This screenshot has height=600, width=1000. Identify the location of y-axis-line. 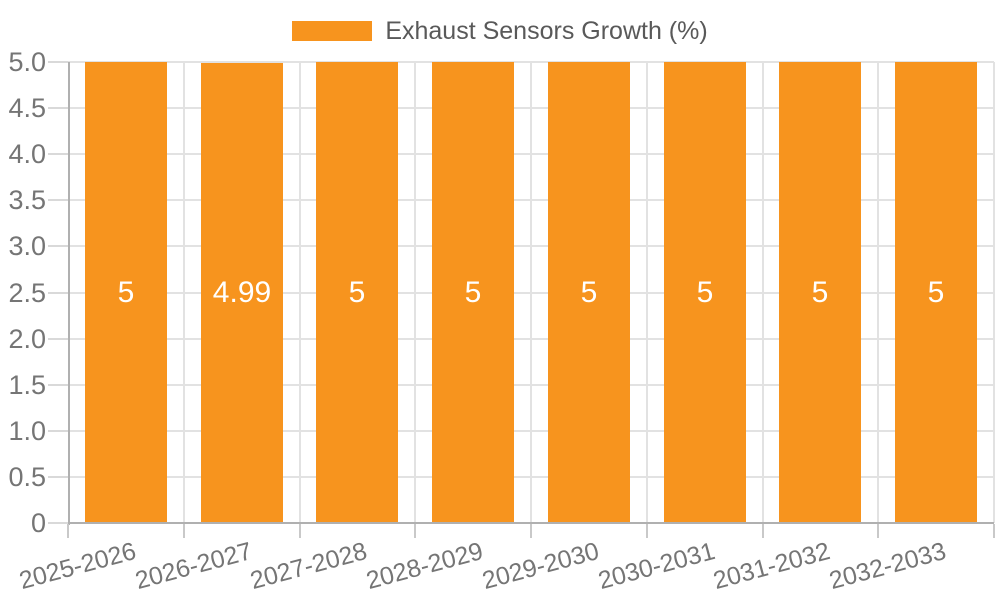
(69, 293).